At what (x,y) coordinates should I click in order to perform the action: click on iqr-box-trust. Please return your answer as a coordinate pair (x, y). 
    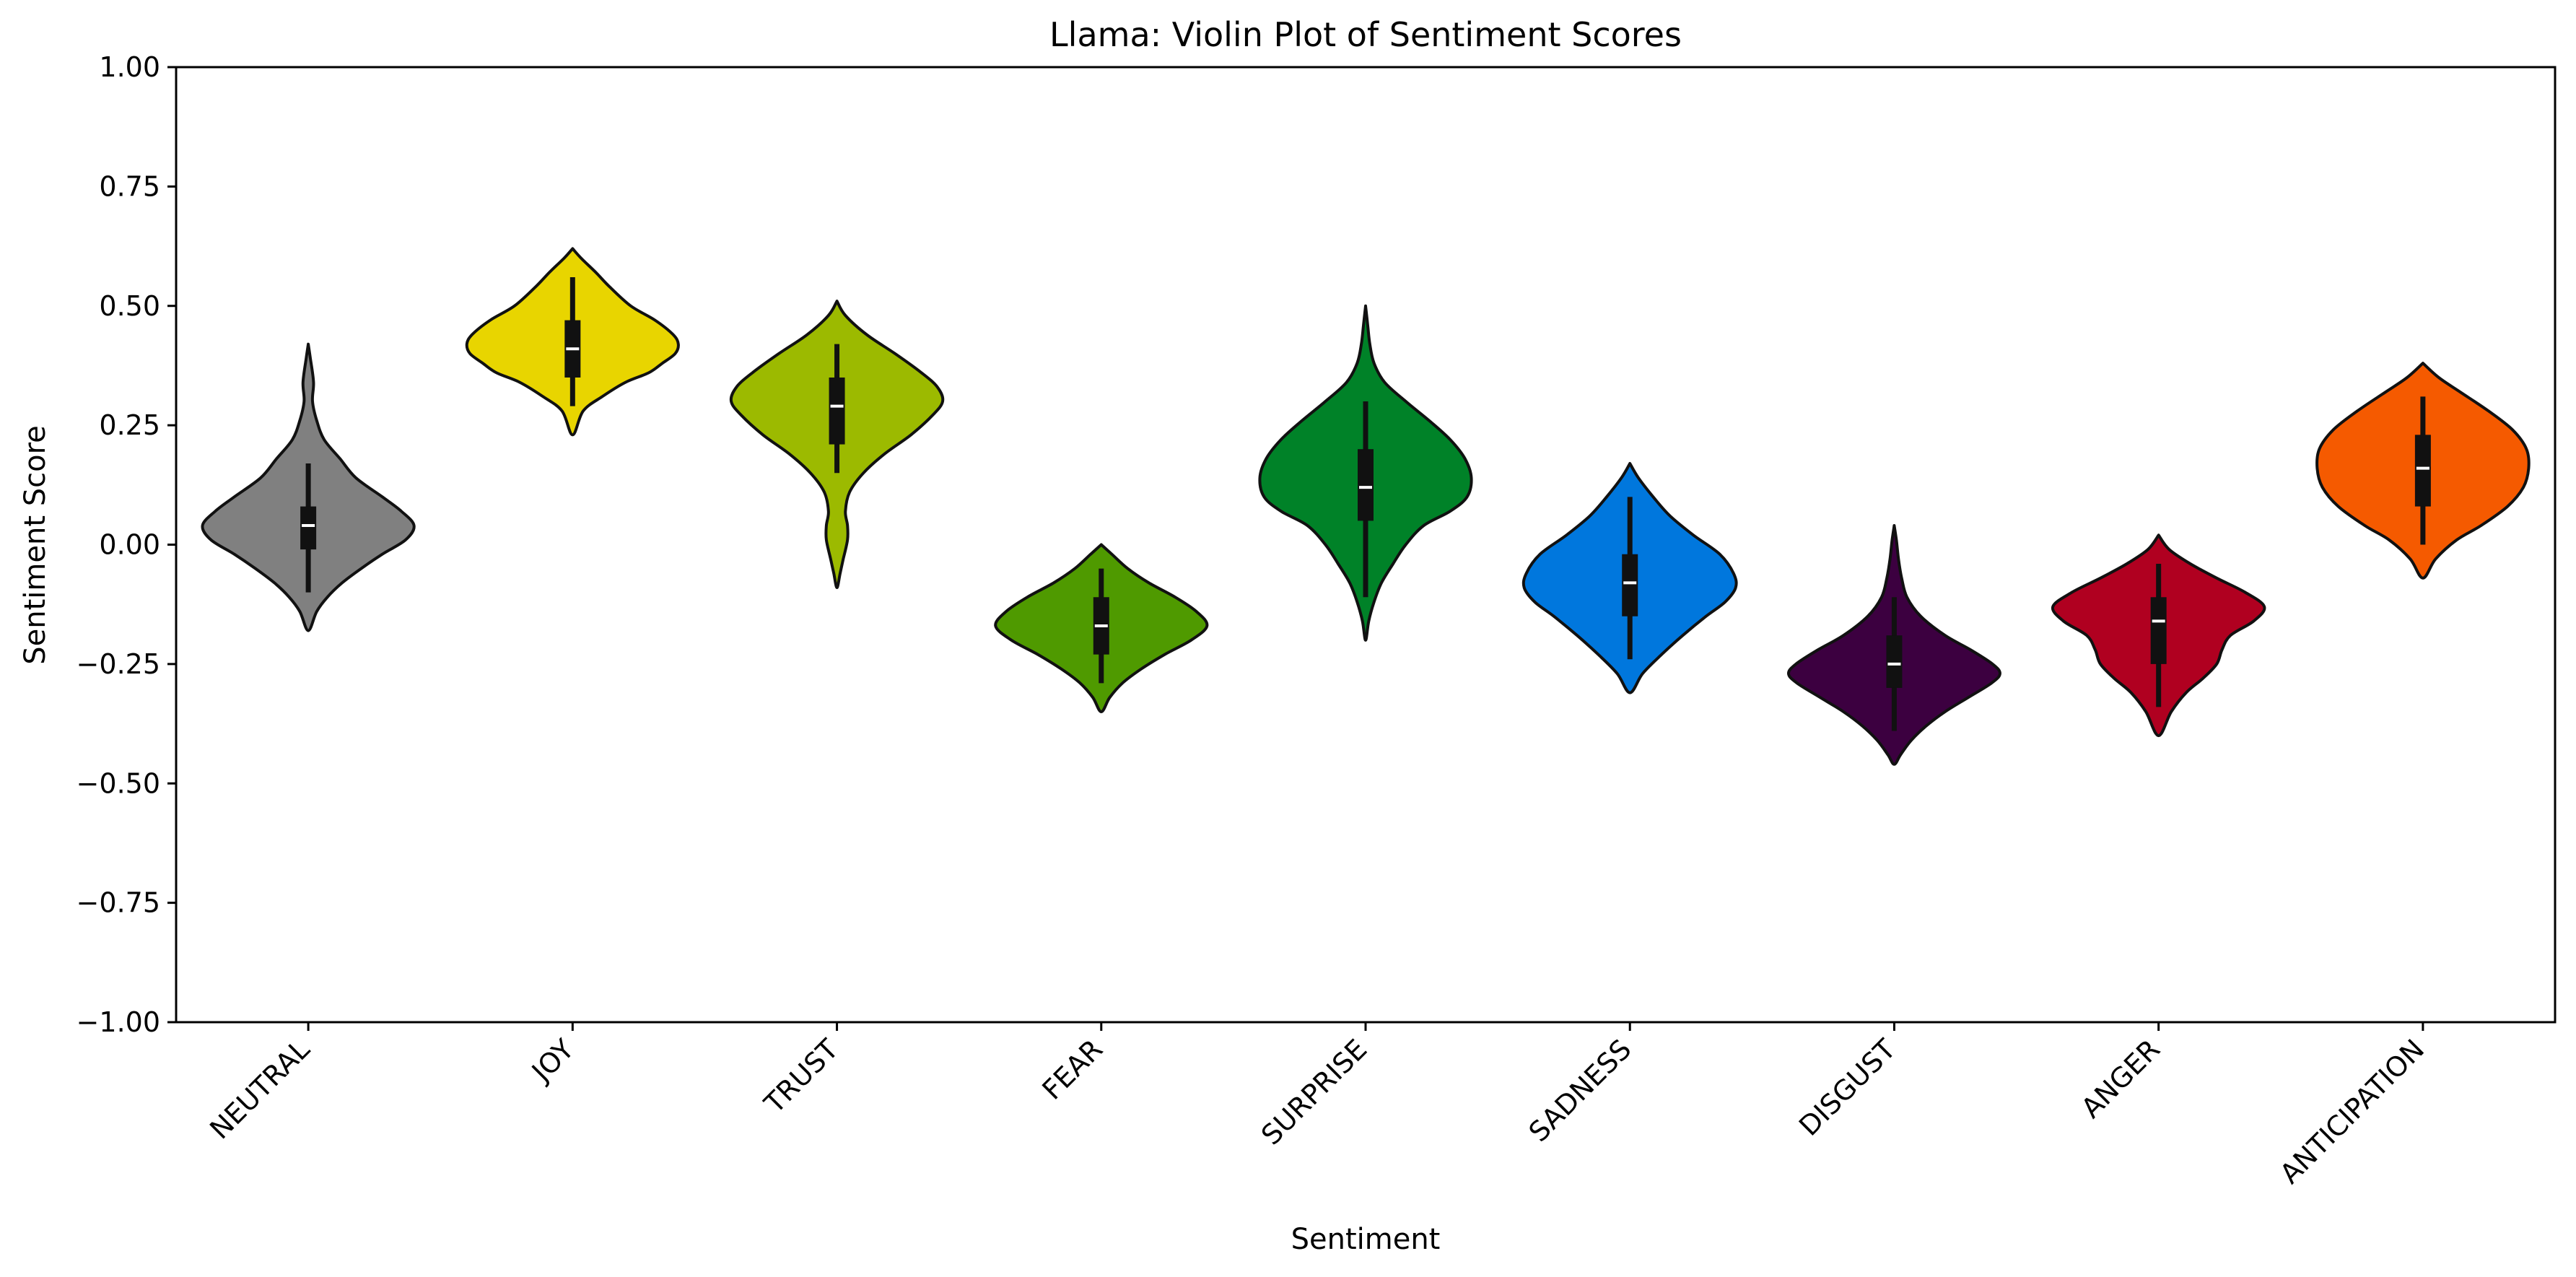
    Looking at the image, I should click on (837, 411).